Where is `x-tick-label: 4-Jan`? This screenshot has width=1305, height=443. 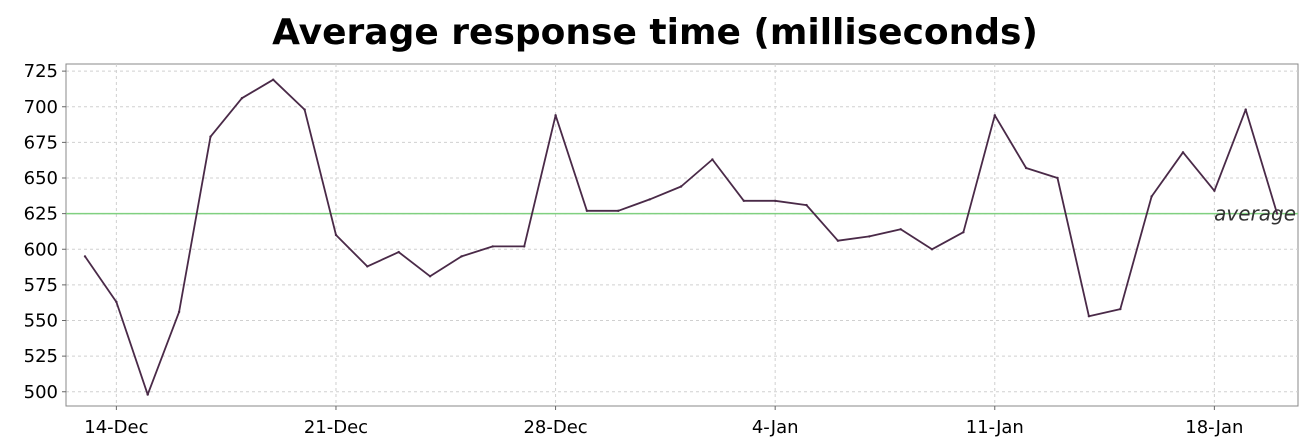 x-tick-label: 4-Jan is located at coordinates (775, 427).